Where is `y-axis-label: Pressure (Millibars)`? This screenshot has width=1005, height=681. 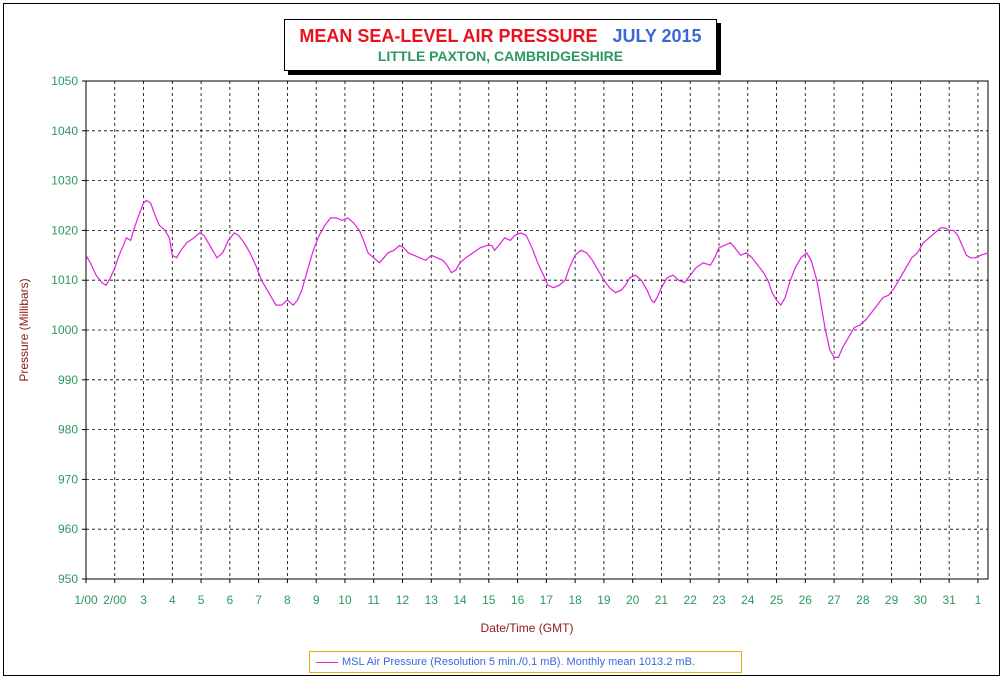
y-axis-label: Pressure (Millibars) is located at coordinates (24, 329).